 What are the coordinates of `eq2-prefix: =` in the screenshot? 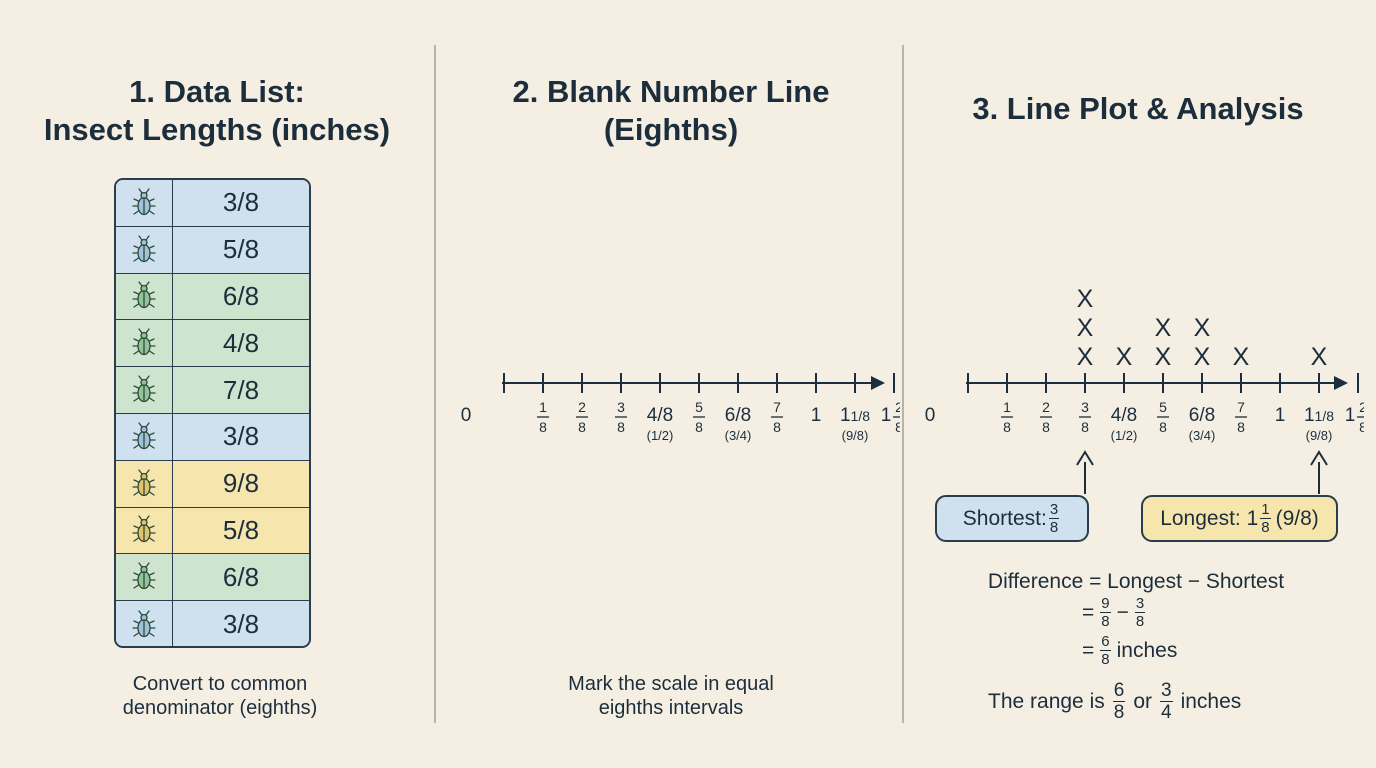 It's located at (1088, 650).